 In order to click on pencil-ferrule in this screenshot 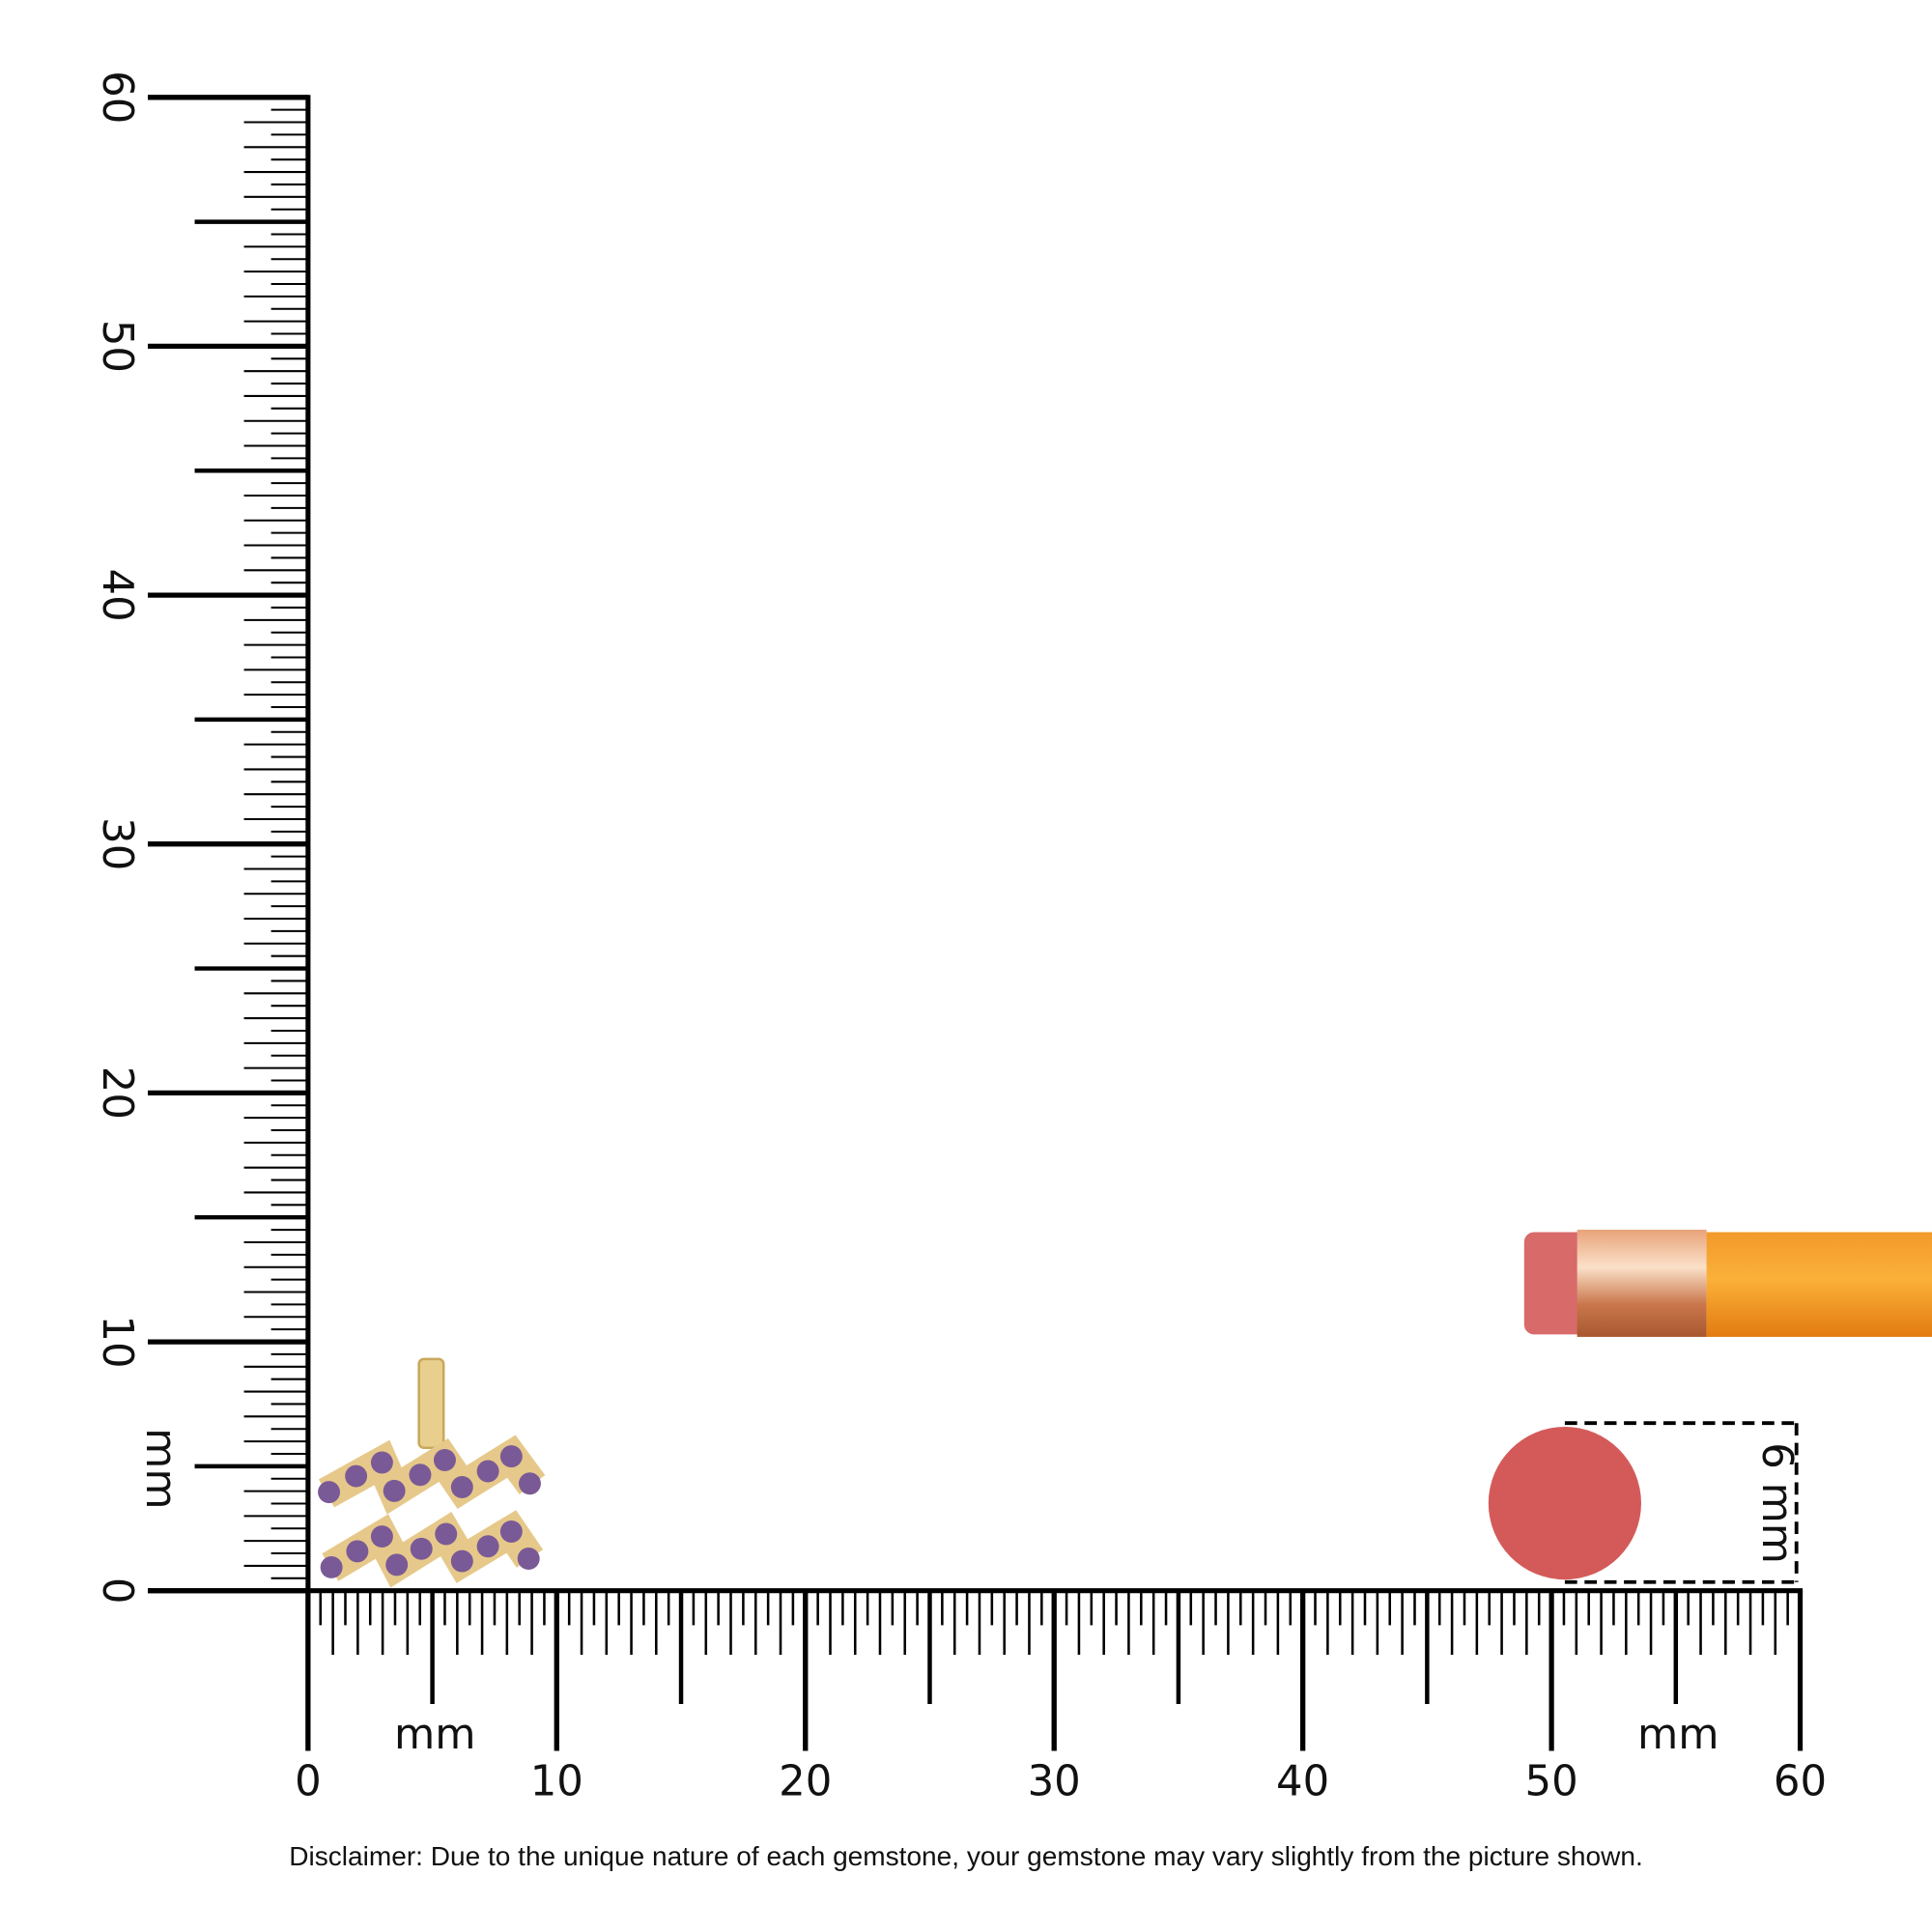, I will do `click(1642, 1283)`.